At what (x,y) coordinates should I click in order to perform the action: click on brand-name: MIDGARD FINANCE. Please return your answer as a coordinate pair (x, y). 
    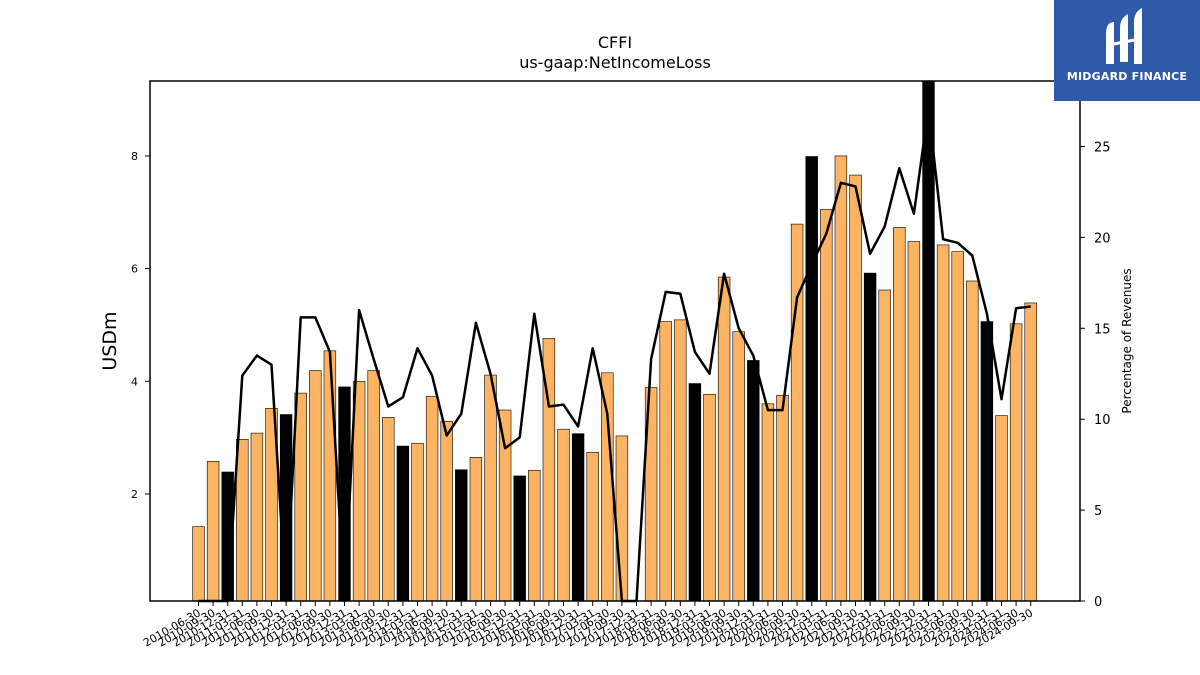
    Looking at the image, I should click on (1127, 76).